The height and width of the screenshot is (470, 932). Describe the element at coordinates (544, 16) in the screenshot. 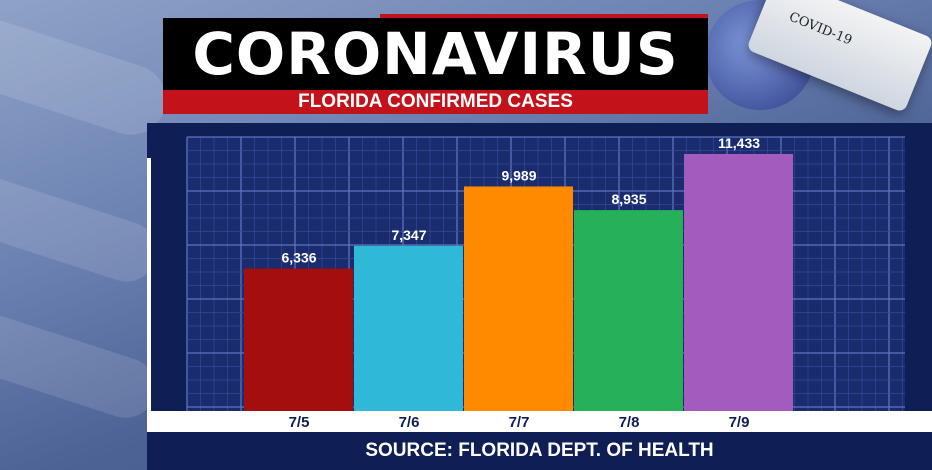

I see `title-accent-bar` at that location.